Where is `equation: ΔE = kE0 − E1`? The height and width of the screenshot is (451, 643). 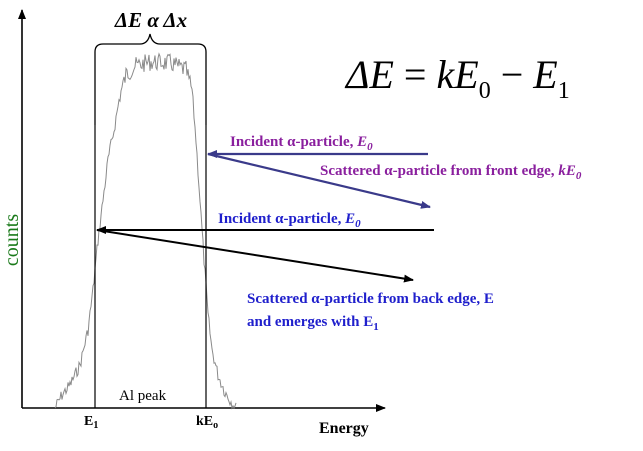 equation: ΔE = kE0 − E1 is located at coordinates (457, 78).